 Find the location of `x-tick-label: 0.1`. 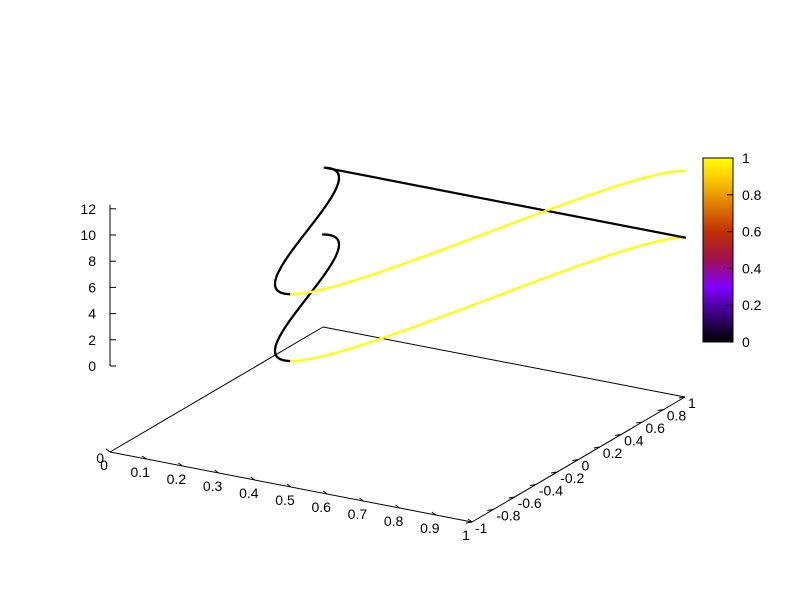

x-tick-label: 0.1 is located at coordinates (140, 472).